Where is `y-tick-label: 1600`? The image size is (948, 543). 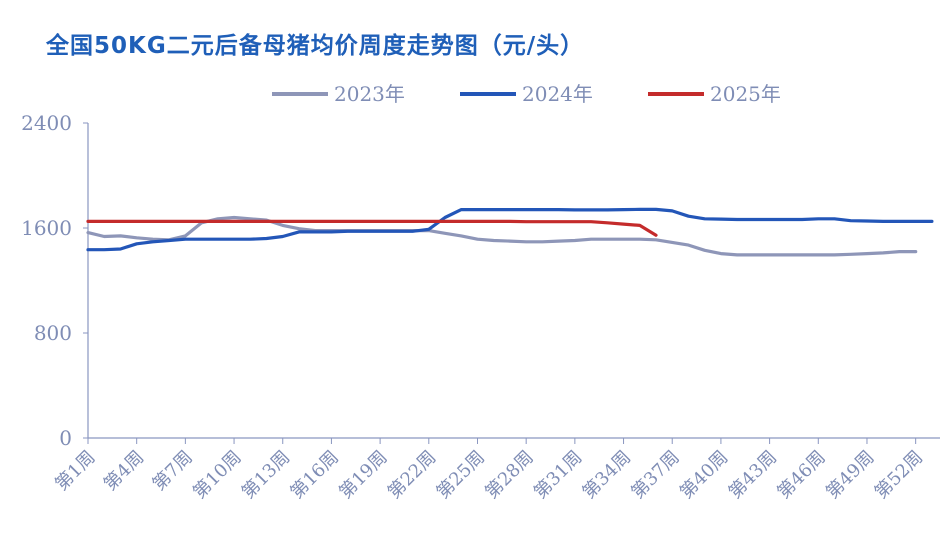
y-tick-label: 1600 is located at coordinates (46, 228).